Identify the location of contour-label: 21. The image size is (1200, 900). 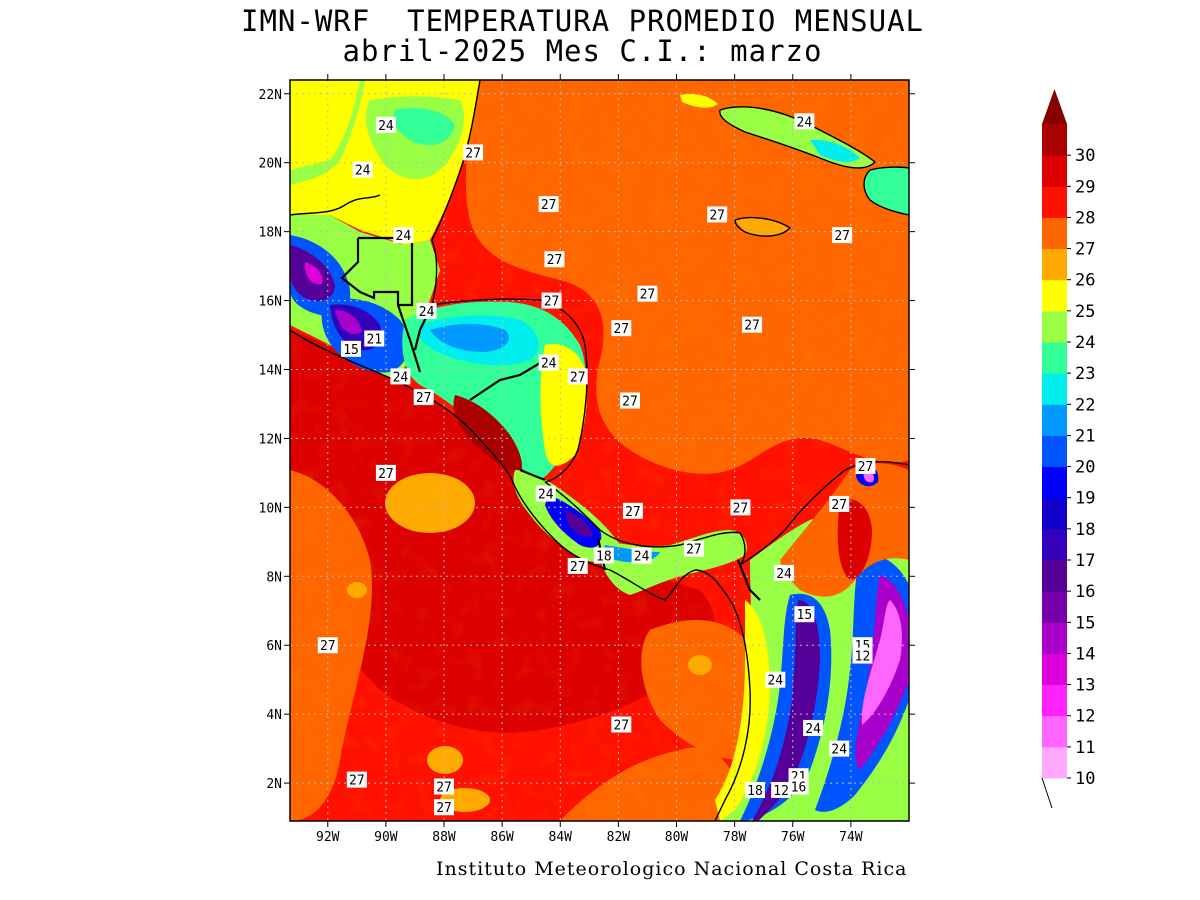
(374, 338).